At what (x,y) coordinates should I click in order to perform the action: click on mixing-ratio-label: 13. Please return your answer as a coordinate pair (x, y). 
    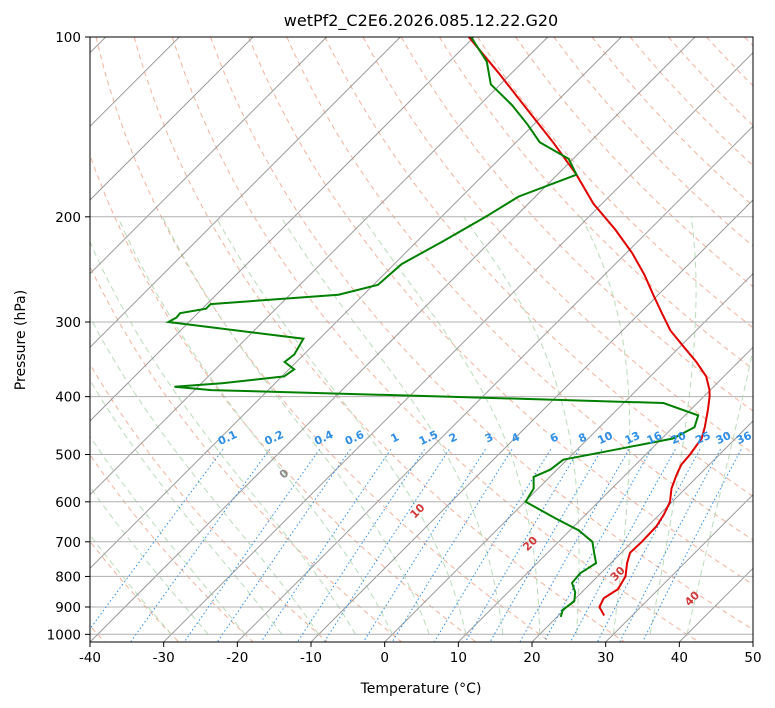
    Looking at the image, I should click on (632, 438).